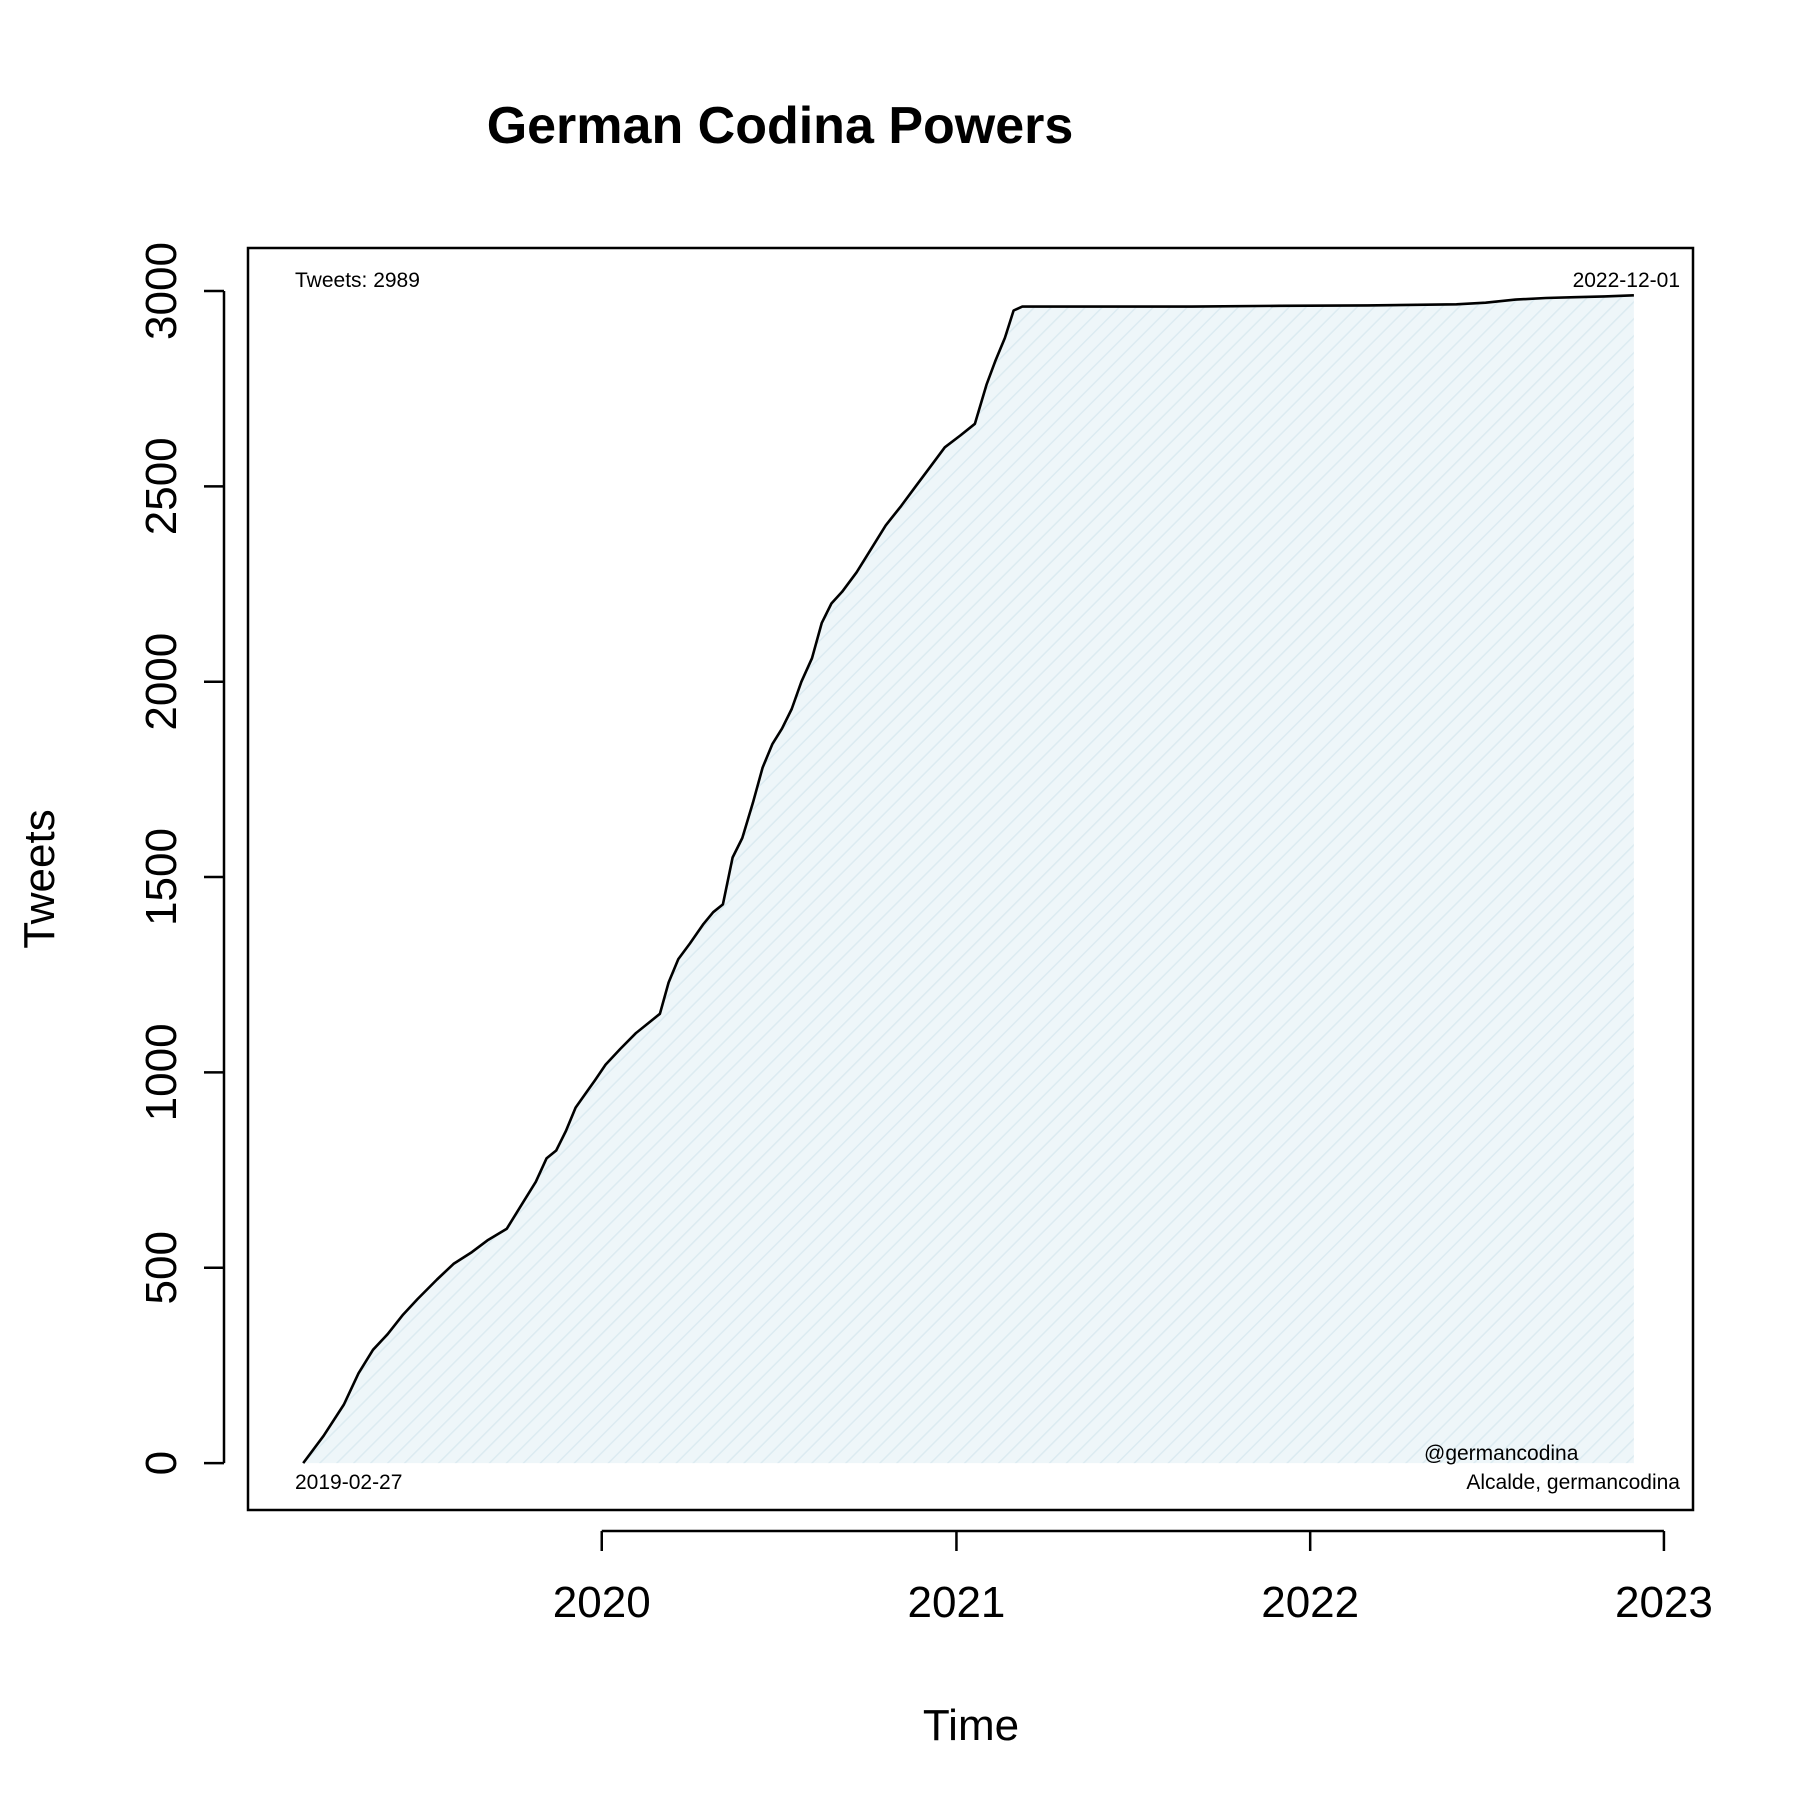  What do you see at coordinates (1501, 1453) in the screenshot?
I see `handle-note: @germancodina` at bounding box center [1501, 1453].